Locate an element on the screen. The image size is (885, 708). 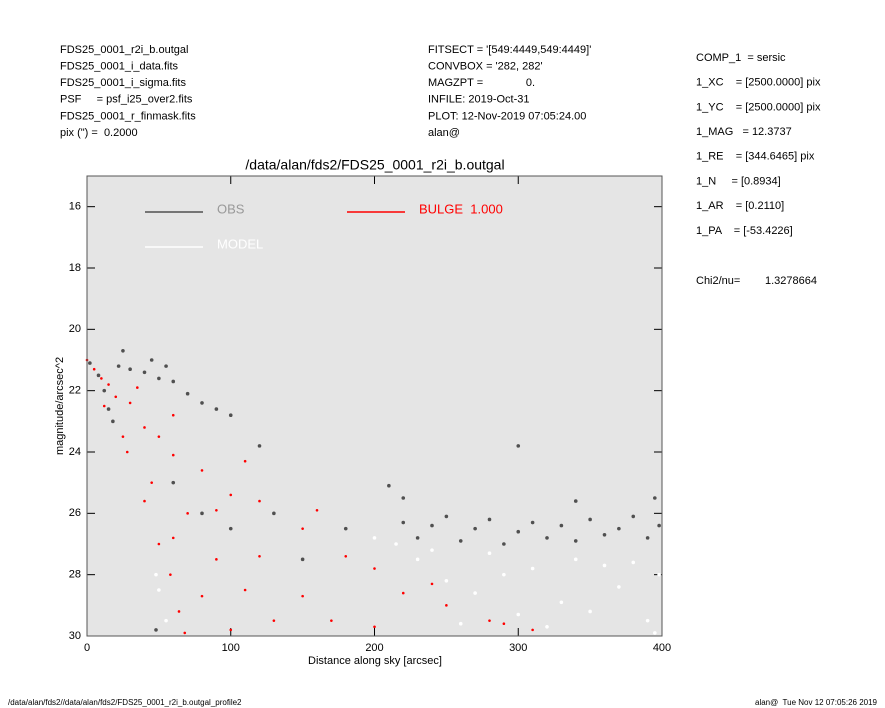
header-line: 1_XC = [2500.0000] pix is located at coordinates (758, 83).